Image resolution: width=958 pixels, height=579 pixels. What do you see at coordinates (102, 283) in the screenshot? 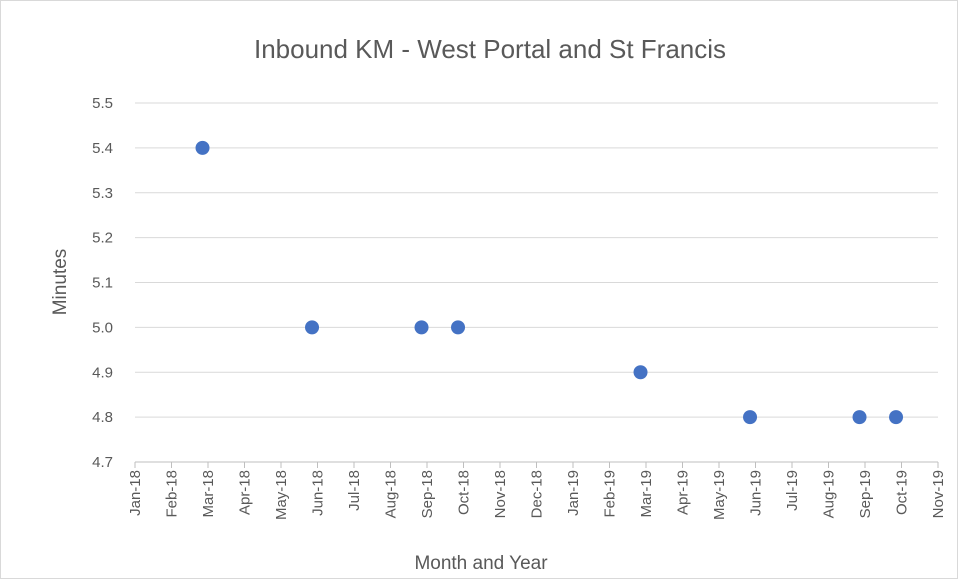
I see `y-tick-label: 5.1` at bounding box center [102, 283].